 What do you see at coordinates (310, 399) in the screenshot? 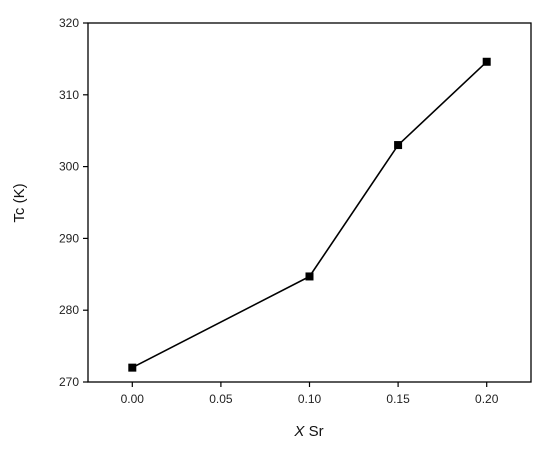
I see `x-tick-label: 0.10` at bounding box center [310, 399].